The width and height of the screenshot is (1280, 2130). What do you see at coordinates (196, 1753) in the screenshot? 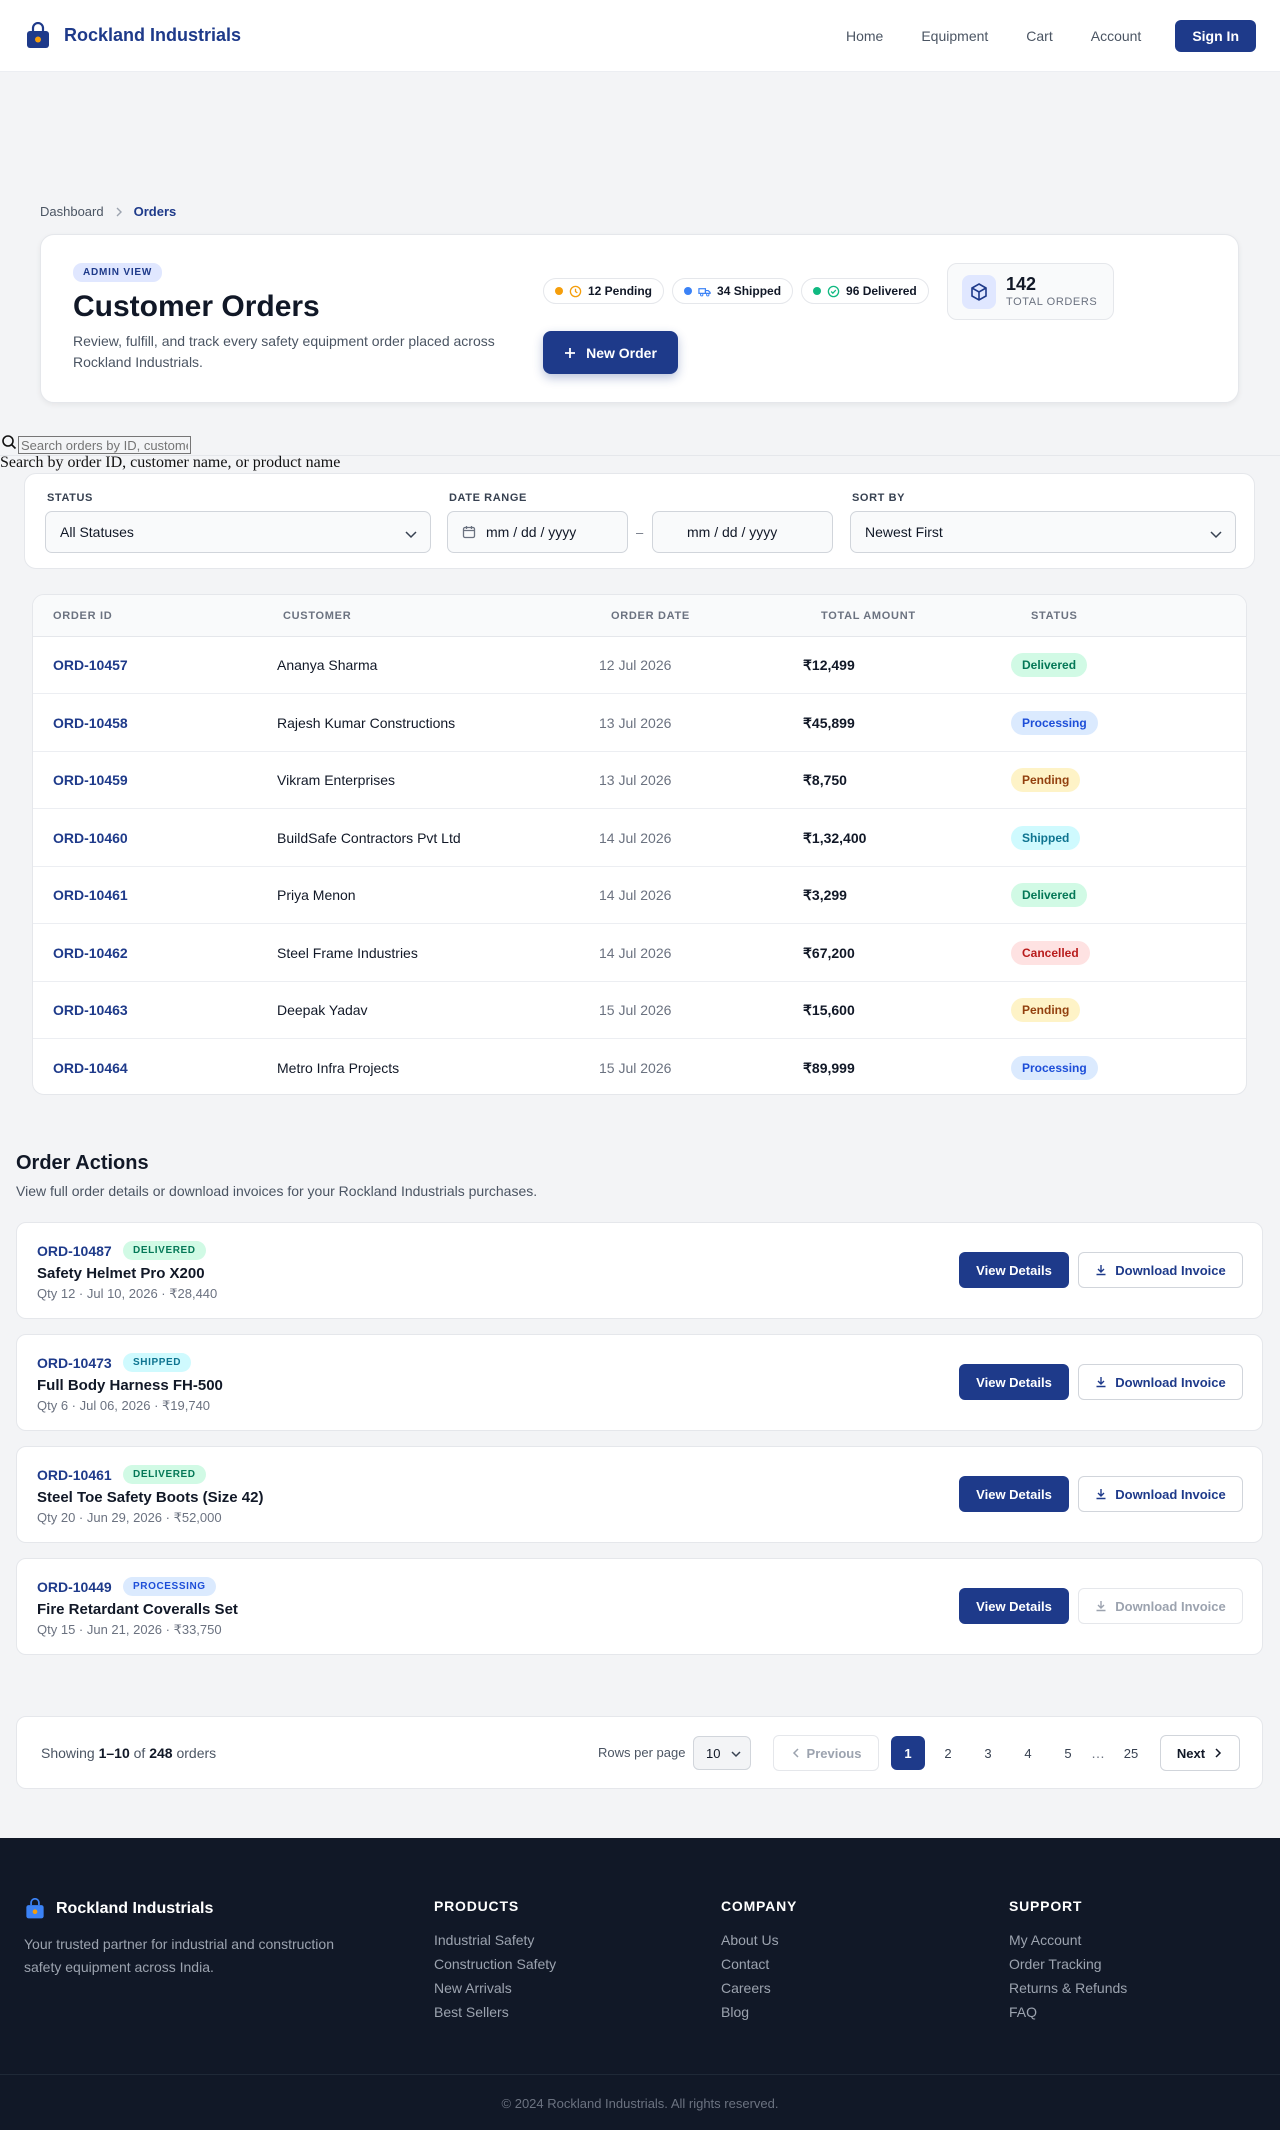
I see `pagination-suffix: orders` at bounding box center [196, 1753].